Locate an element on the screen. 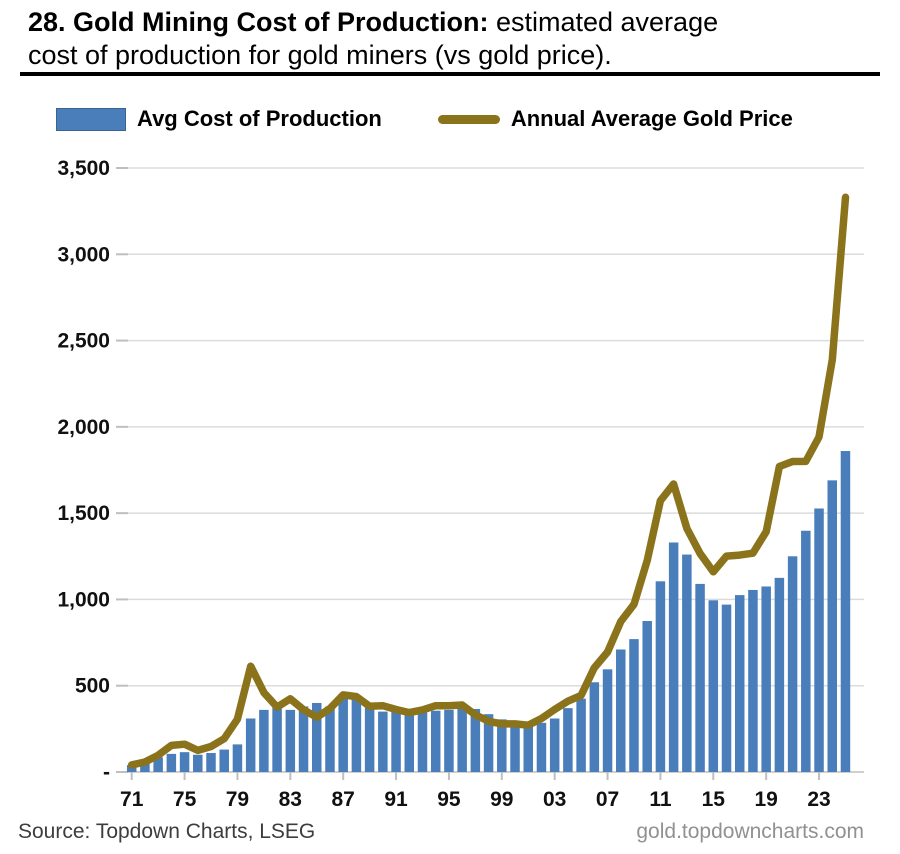  bar-1978 is located at coordinates (224, 760).